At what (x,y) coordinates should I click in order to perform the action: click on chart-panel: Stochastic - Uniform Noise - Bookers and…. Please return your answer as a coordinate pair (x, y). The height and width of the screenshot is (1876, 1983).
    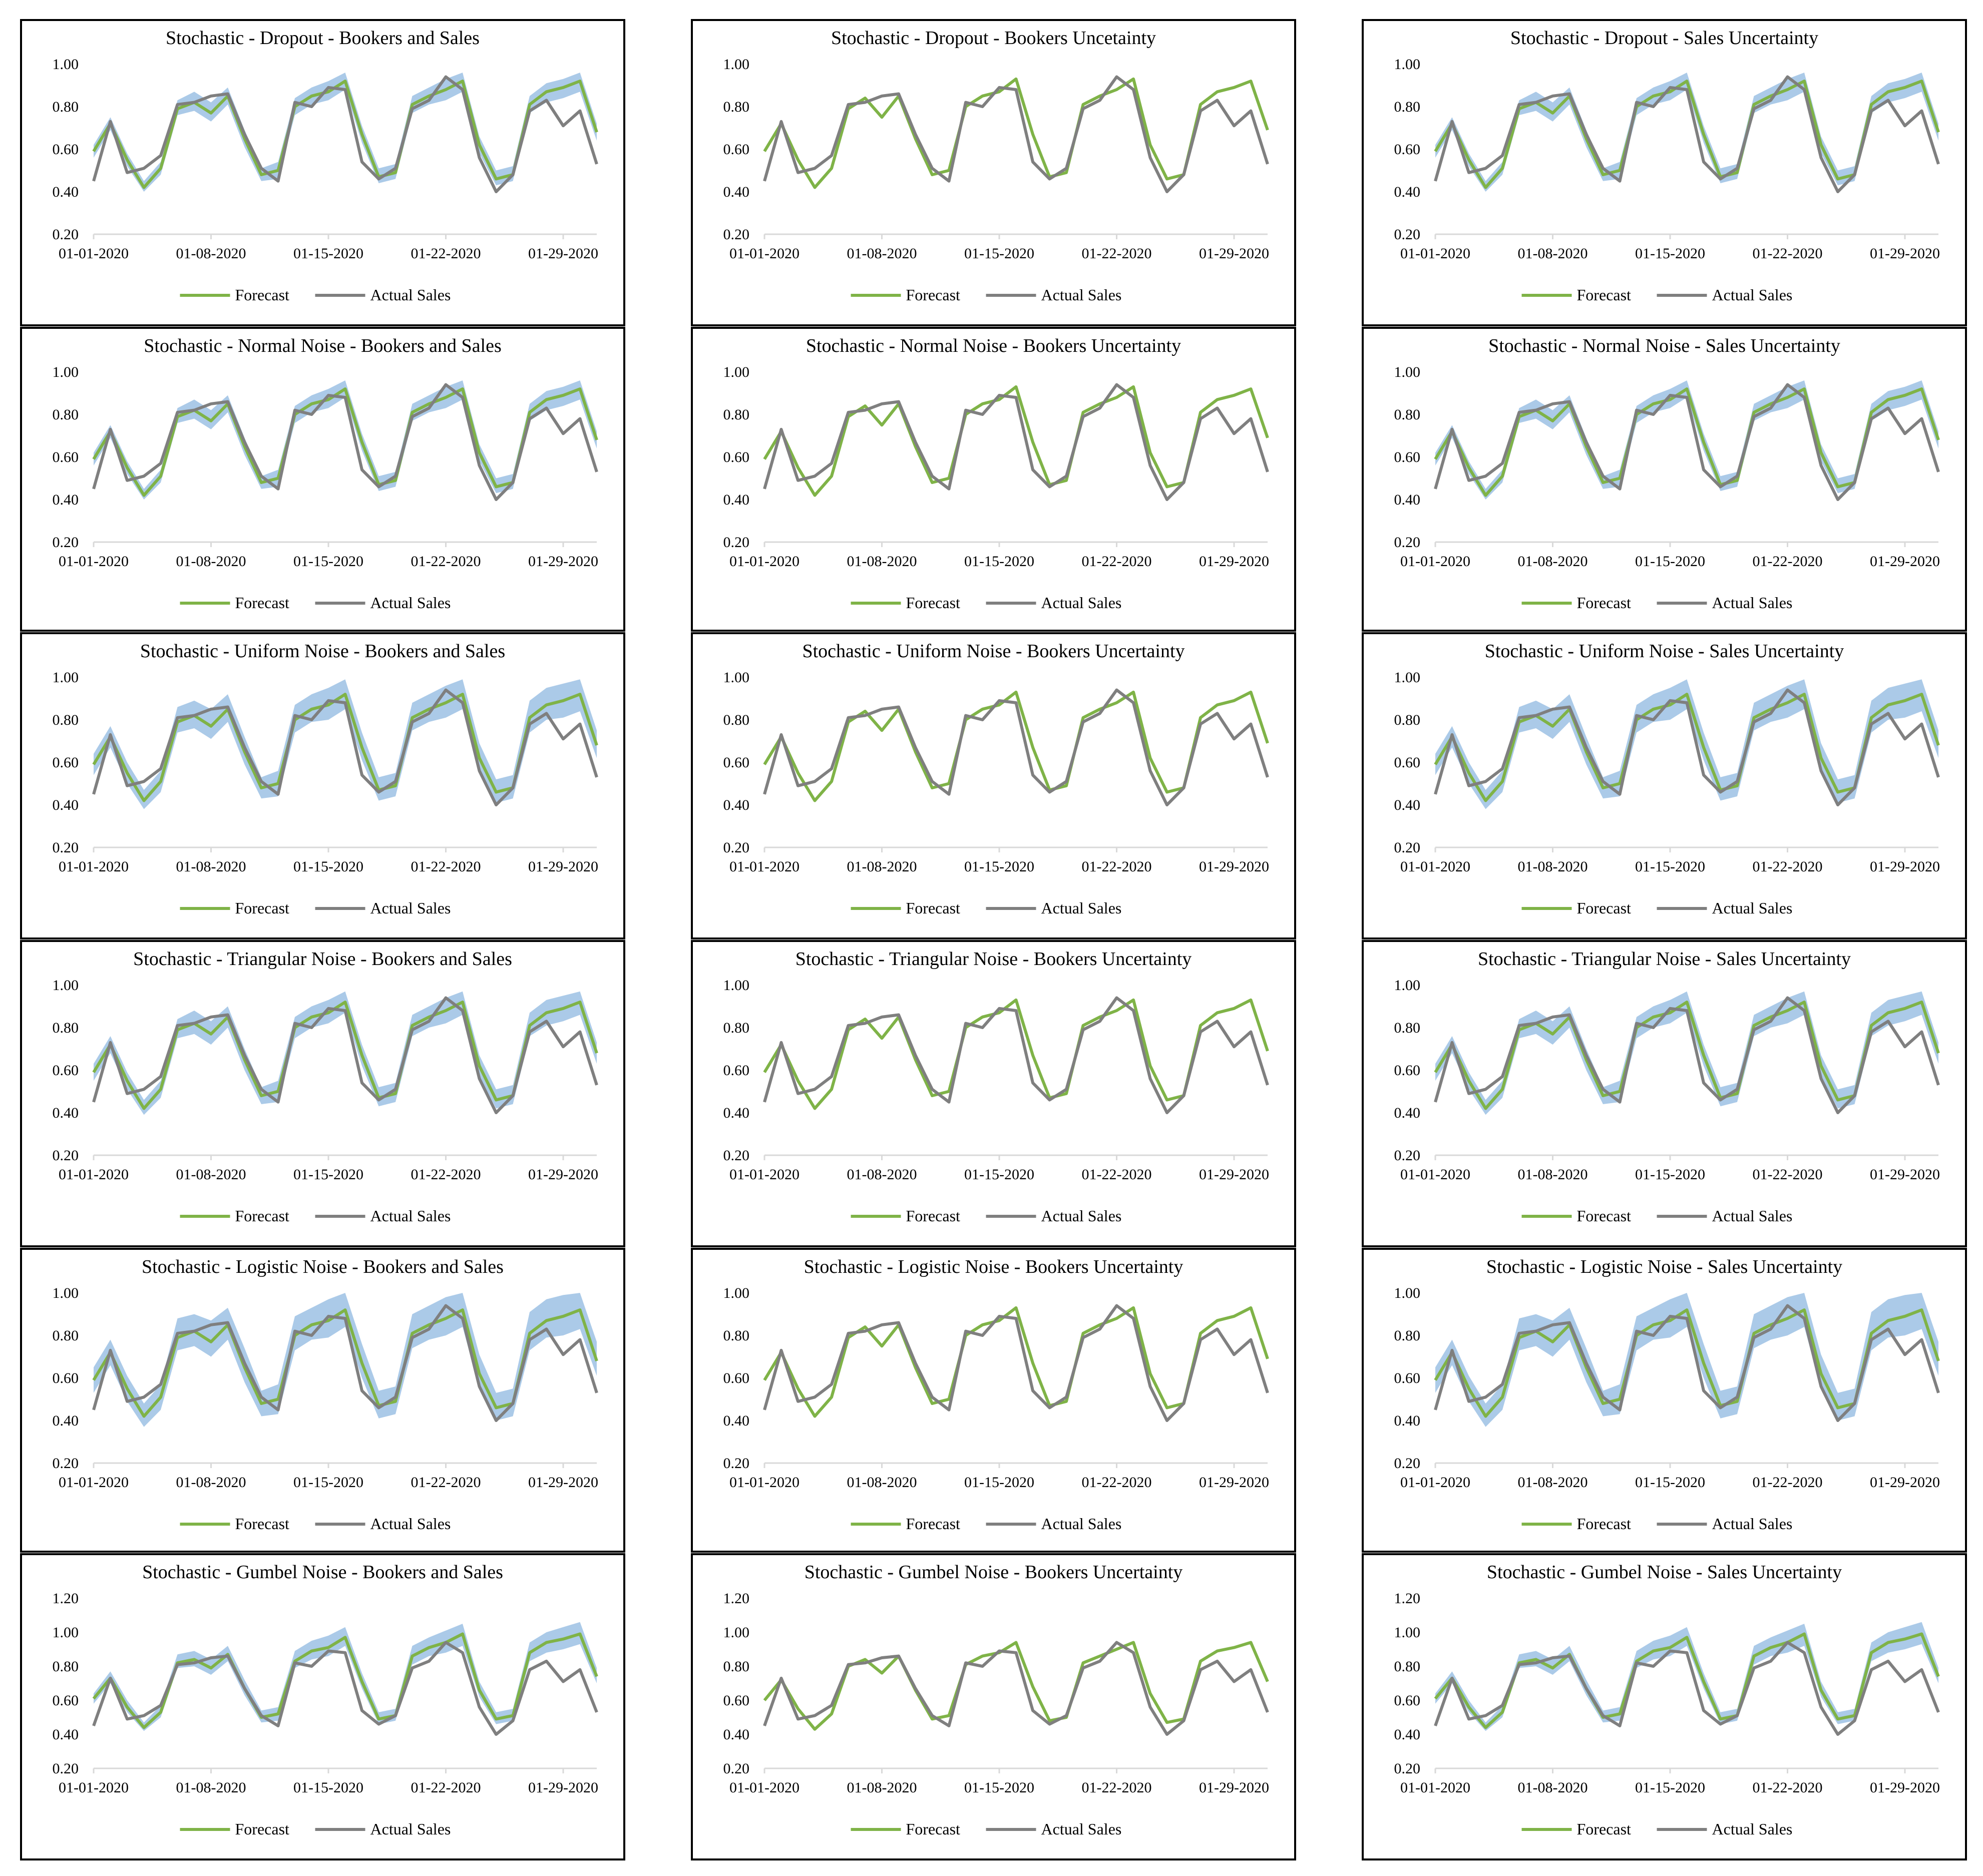
    Looking at the image, I should click on (323, 786).